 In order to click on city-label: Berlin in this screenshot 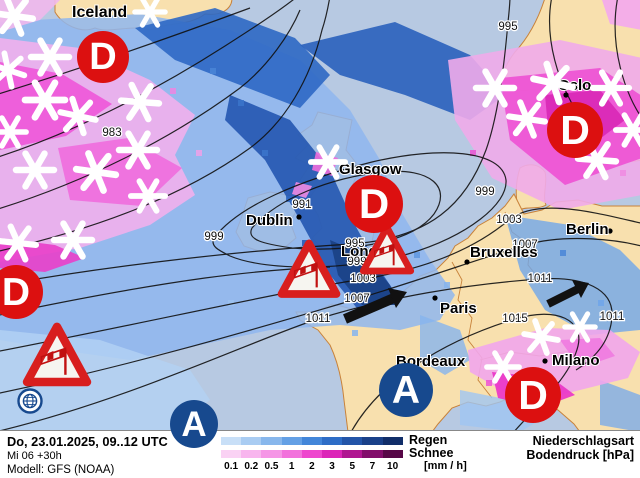, I will do `click(587, 229)`.